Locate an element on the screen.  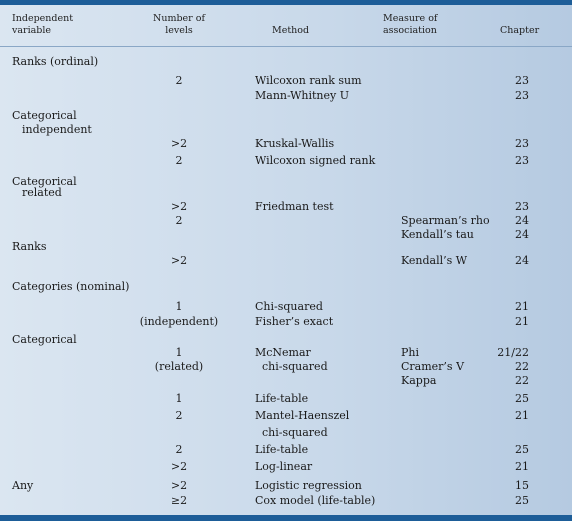
cell-chapter: 15 is located at coordinates (522, 485).